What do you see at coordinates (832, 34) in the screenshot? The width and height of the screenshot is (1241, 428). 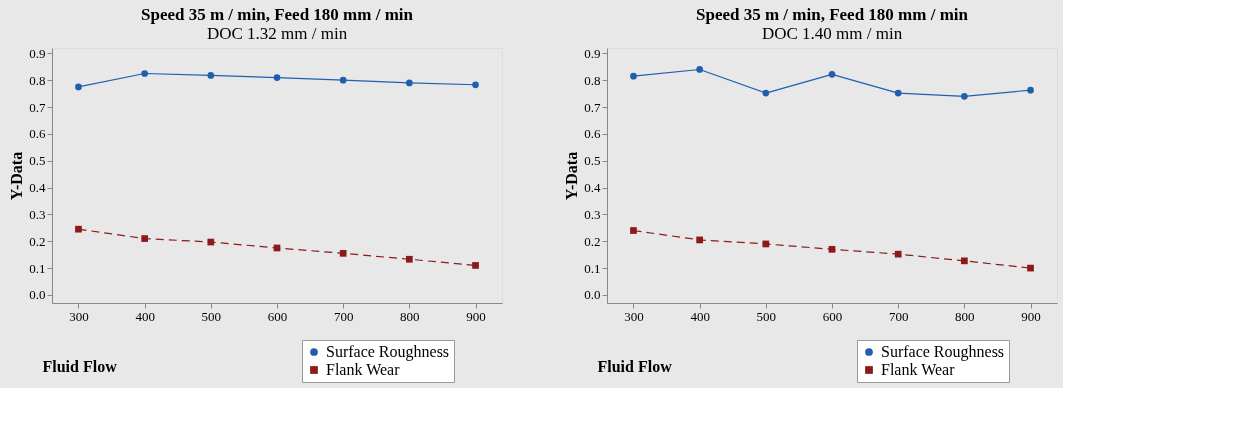 I see `chart-subtitle: DOC 1.40 mm / min` at bounding box center [832, 34].